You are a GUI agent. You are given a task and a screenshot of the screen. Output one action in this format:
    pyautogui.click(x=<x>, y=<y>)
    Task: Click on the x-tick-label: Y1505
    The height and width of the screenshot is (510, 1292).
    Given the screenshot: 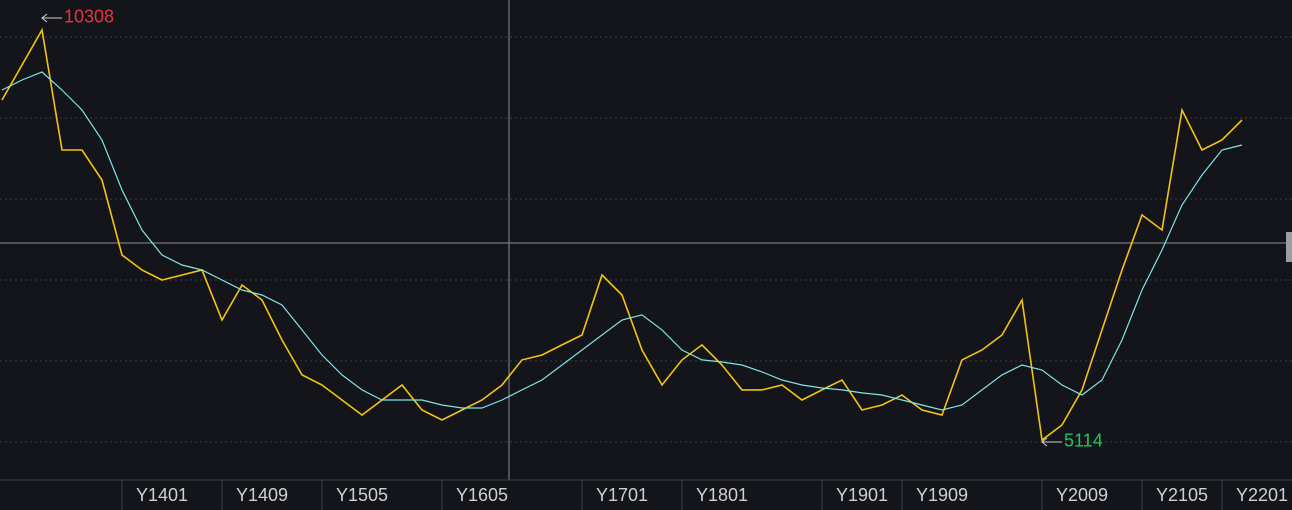 What is the action you would take?
    pyautogui.click(x=362, y=495)
    